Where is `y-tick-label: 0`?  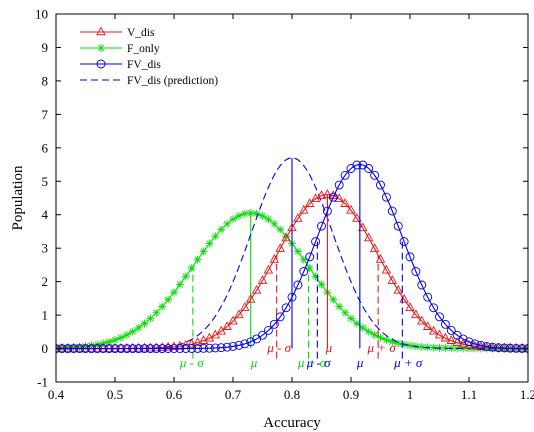 y-tick-label: 0 is located at coordinates (45, 348).